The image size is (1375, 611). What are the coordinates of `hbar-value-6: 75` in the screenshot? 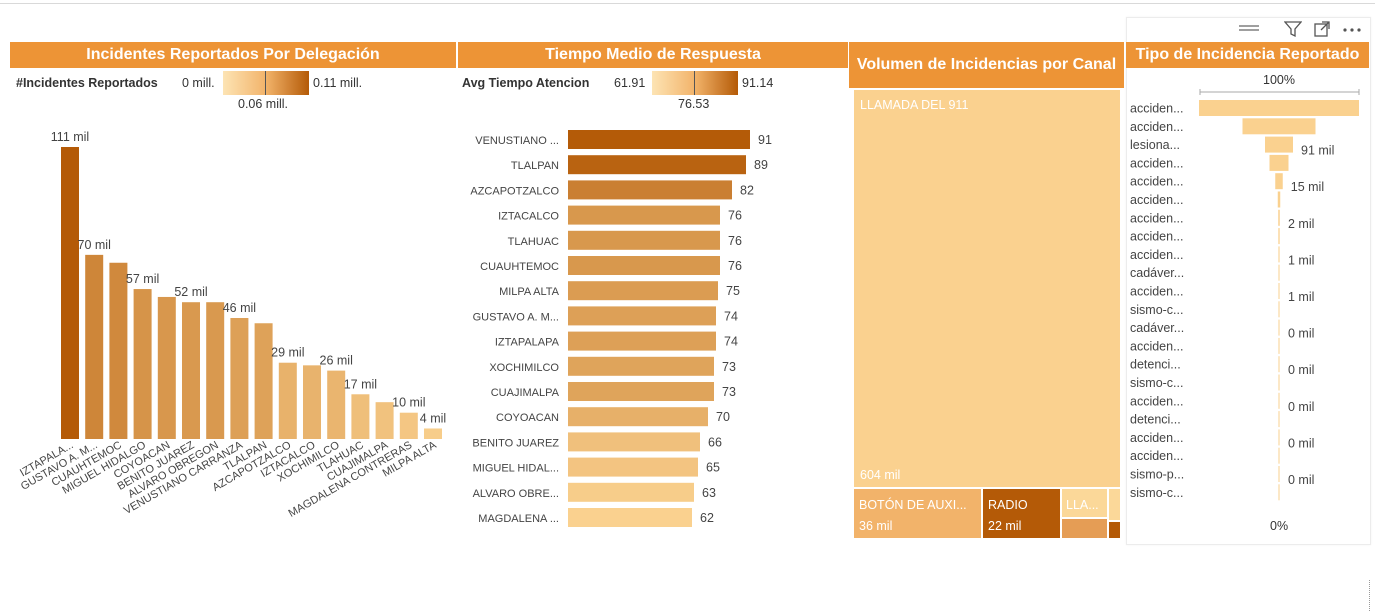 It's located at (733, 291).